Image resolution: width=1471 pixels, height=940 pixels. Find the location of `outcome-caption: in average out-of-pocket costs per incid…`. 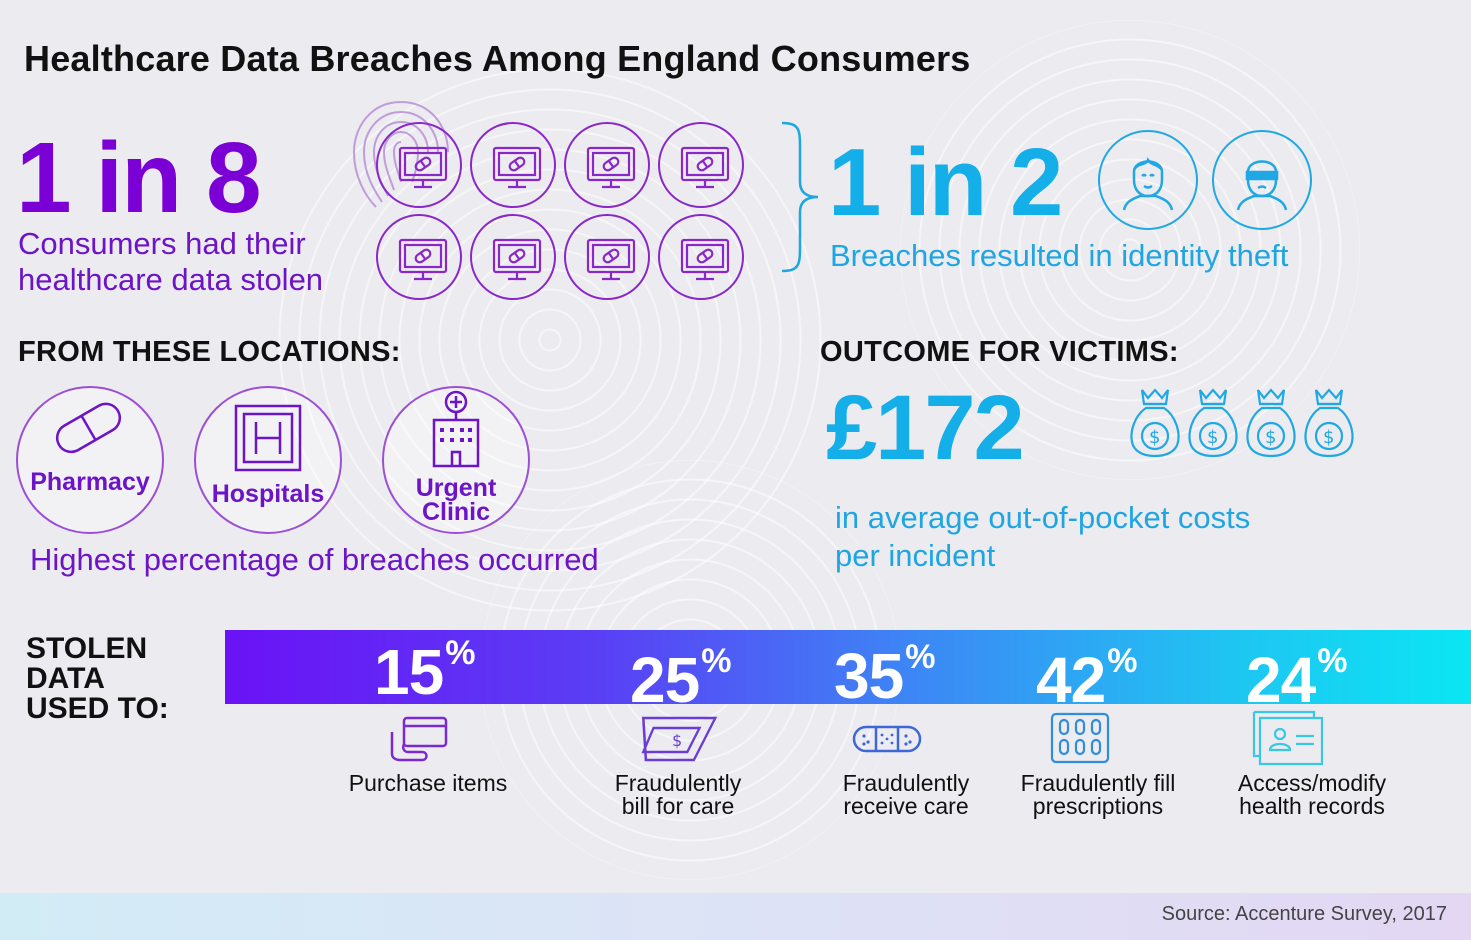

outcome-caption: in average out-of-pocket costs per incid… is located at coordinates (1042, 537).